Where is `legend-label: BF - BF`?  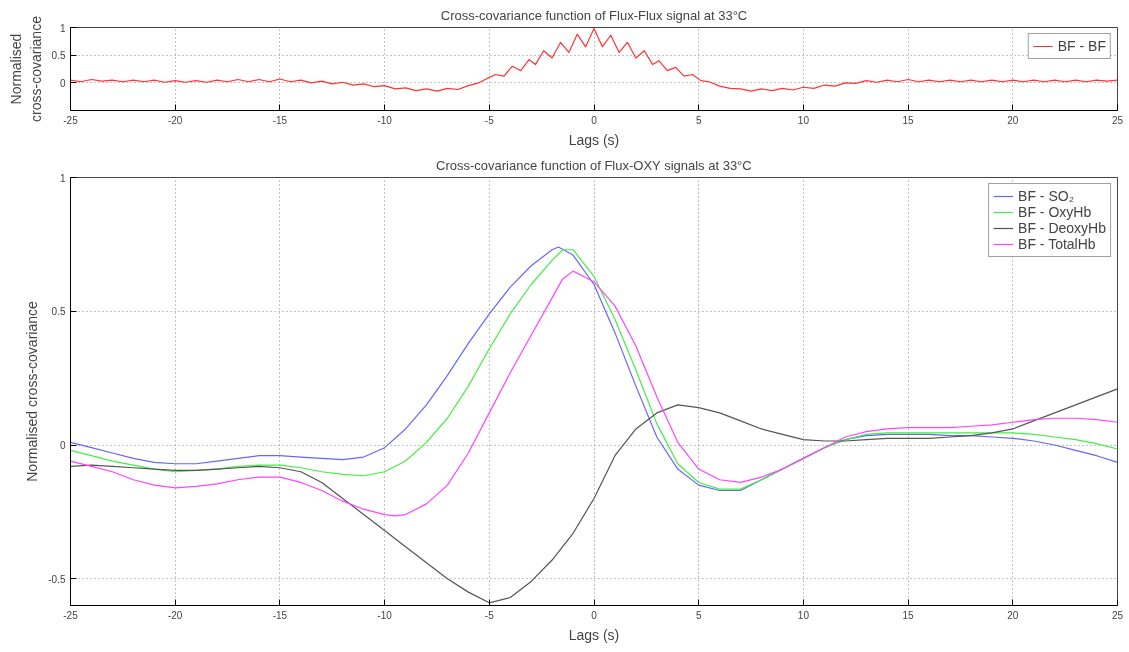
legend-label: BF - BF is located at coordinates (1081, 46).